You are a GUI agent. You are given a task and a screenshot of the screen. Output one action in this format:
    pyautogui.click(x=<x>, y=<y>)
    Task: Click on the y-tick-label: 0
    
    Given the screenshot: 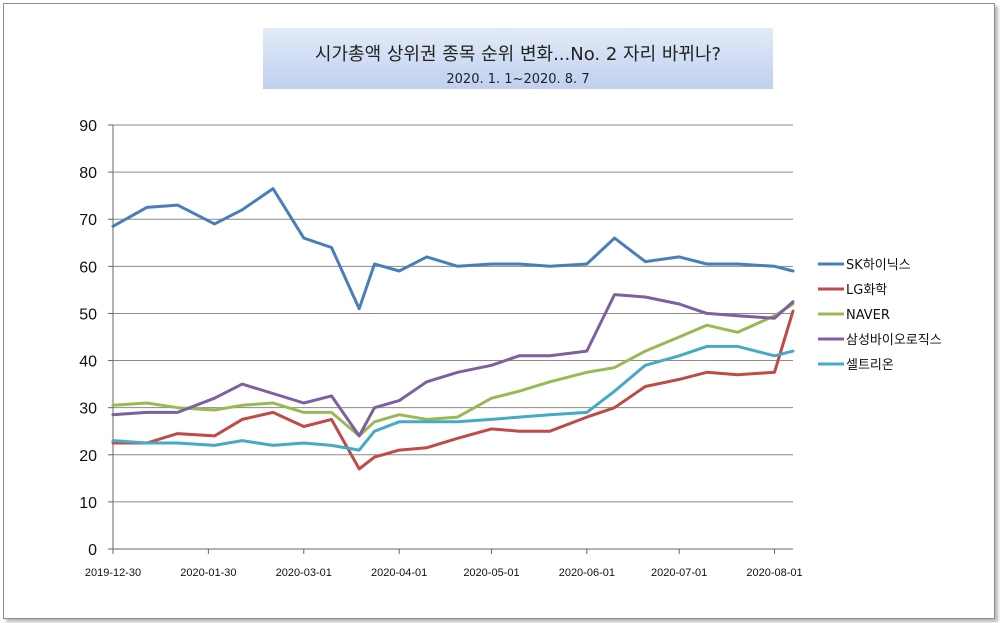 What is the action you would take?
    pyautogui.click(x=92, y=550)
    